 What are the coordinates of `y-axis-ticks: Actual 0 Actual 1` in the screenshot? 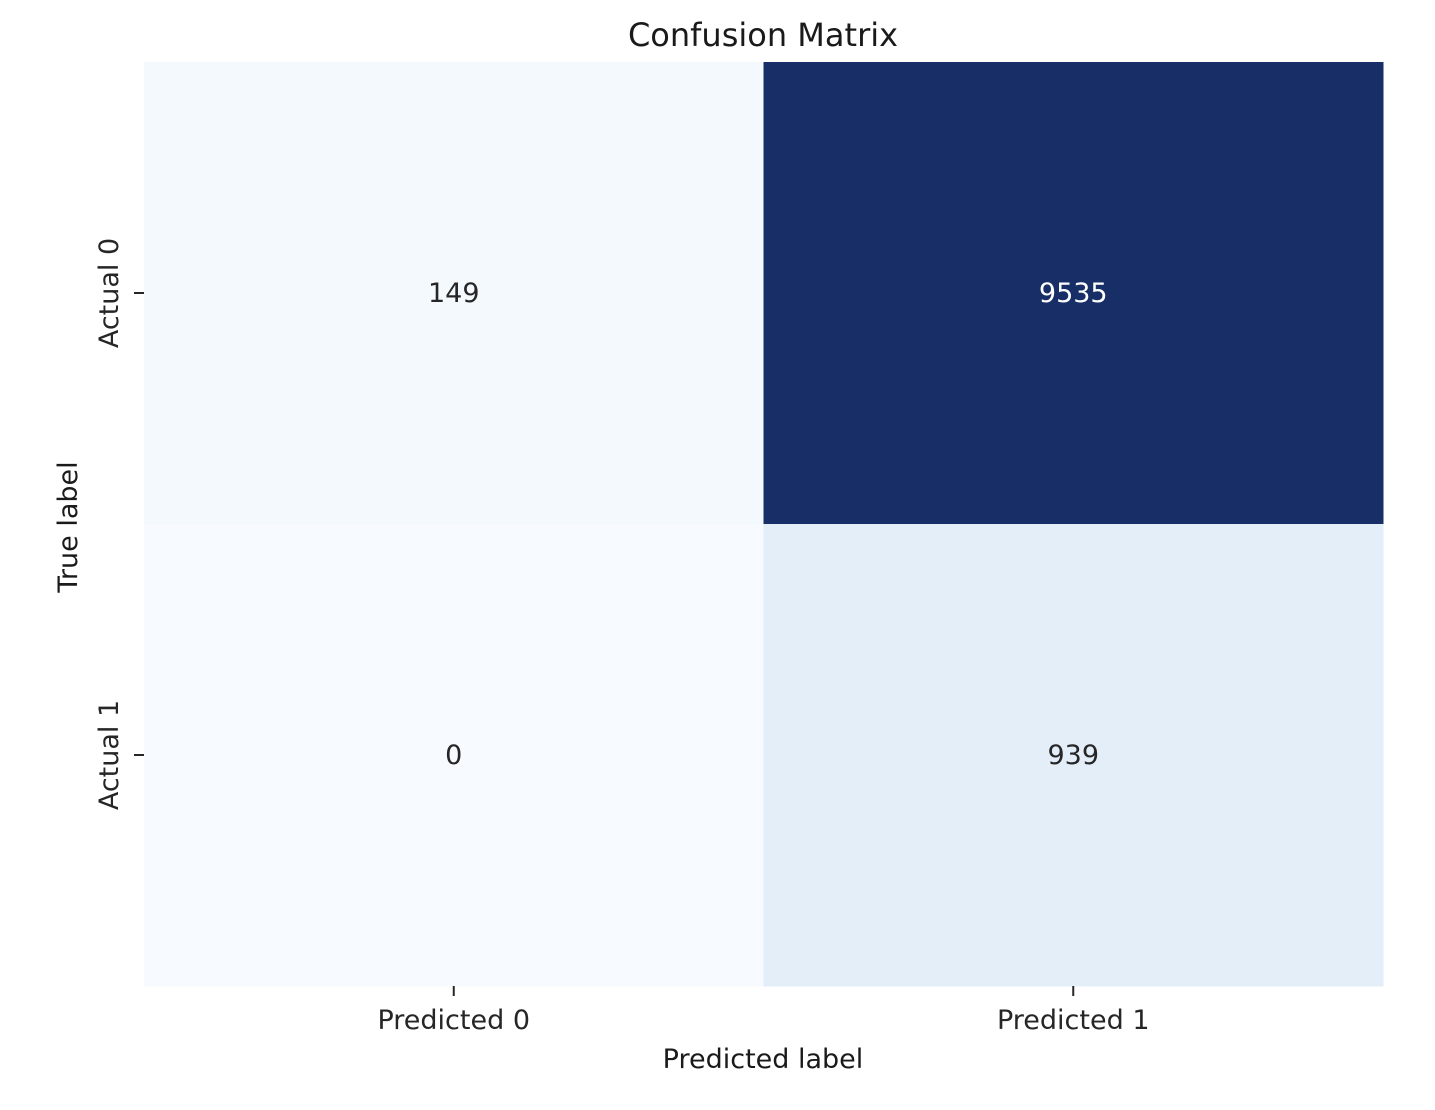 It's located at (119, 524).